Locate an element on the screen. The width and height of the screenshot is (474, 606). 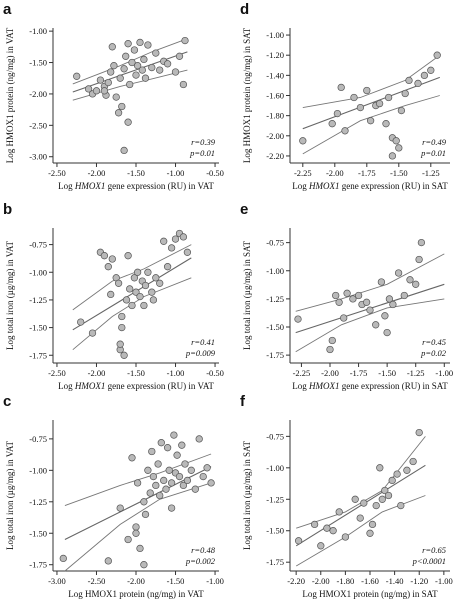
y-tick-label: -1.80 is located at coordinates (275, 116).